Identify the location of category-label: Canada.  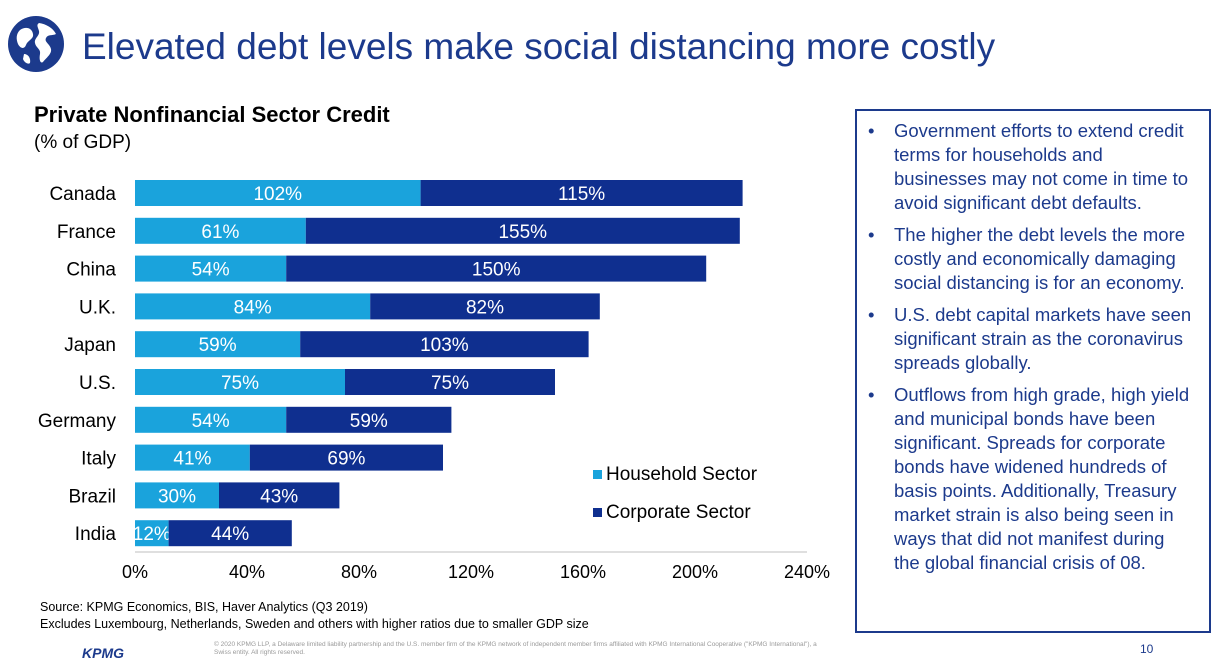
(82, 194).